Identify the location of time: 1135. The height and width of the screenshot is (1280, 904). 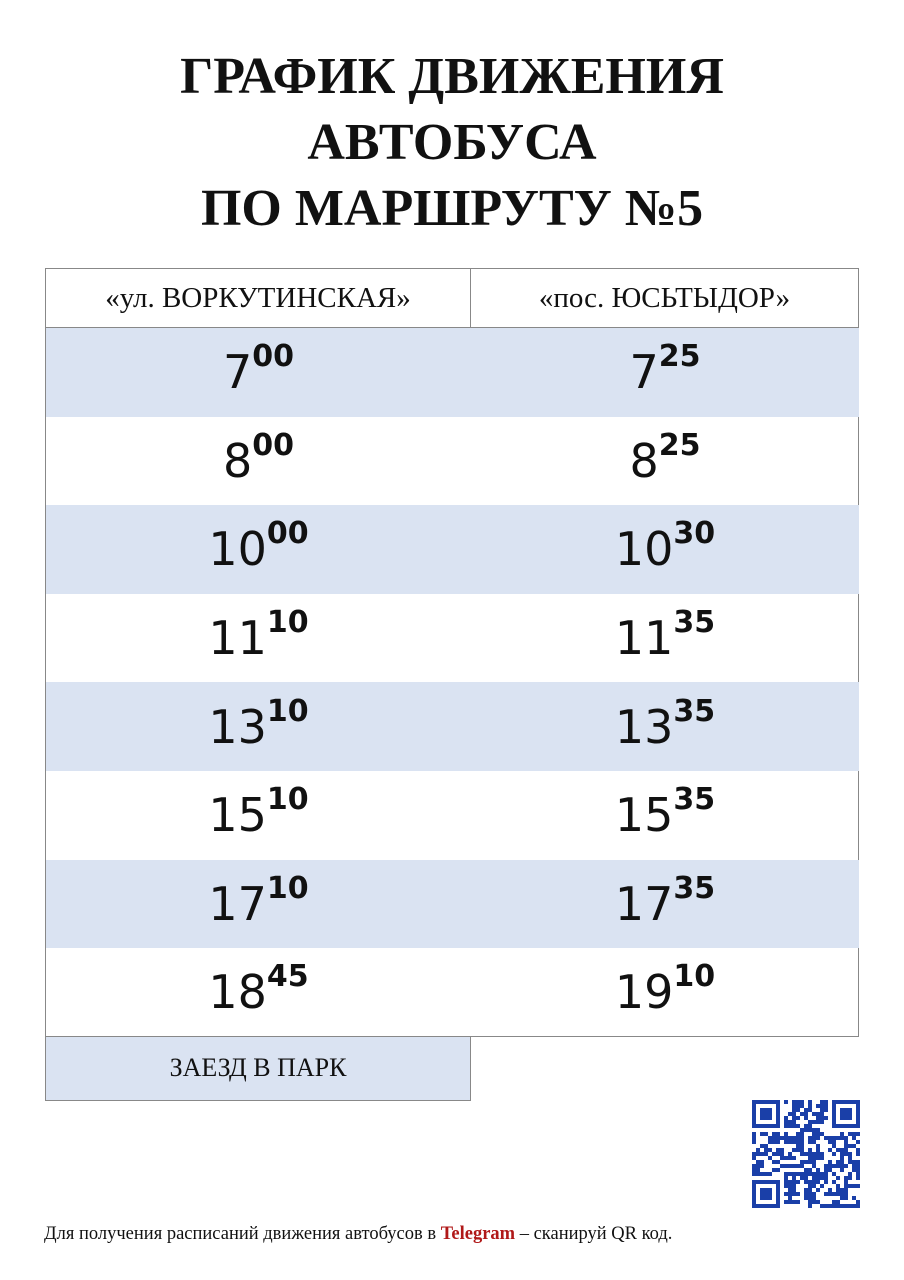
(665, 635).